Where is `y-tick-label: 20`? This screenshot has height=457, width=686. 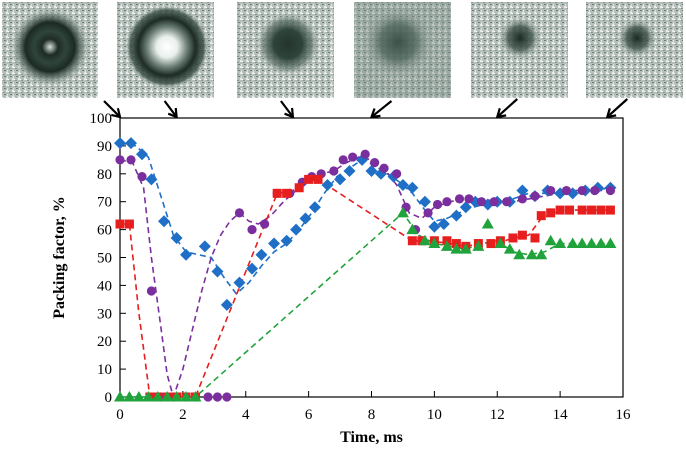
y-tick-label: 20 is located at coordinates (104, 342).